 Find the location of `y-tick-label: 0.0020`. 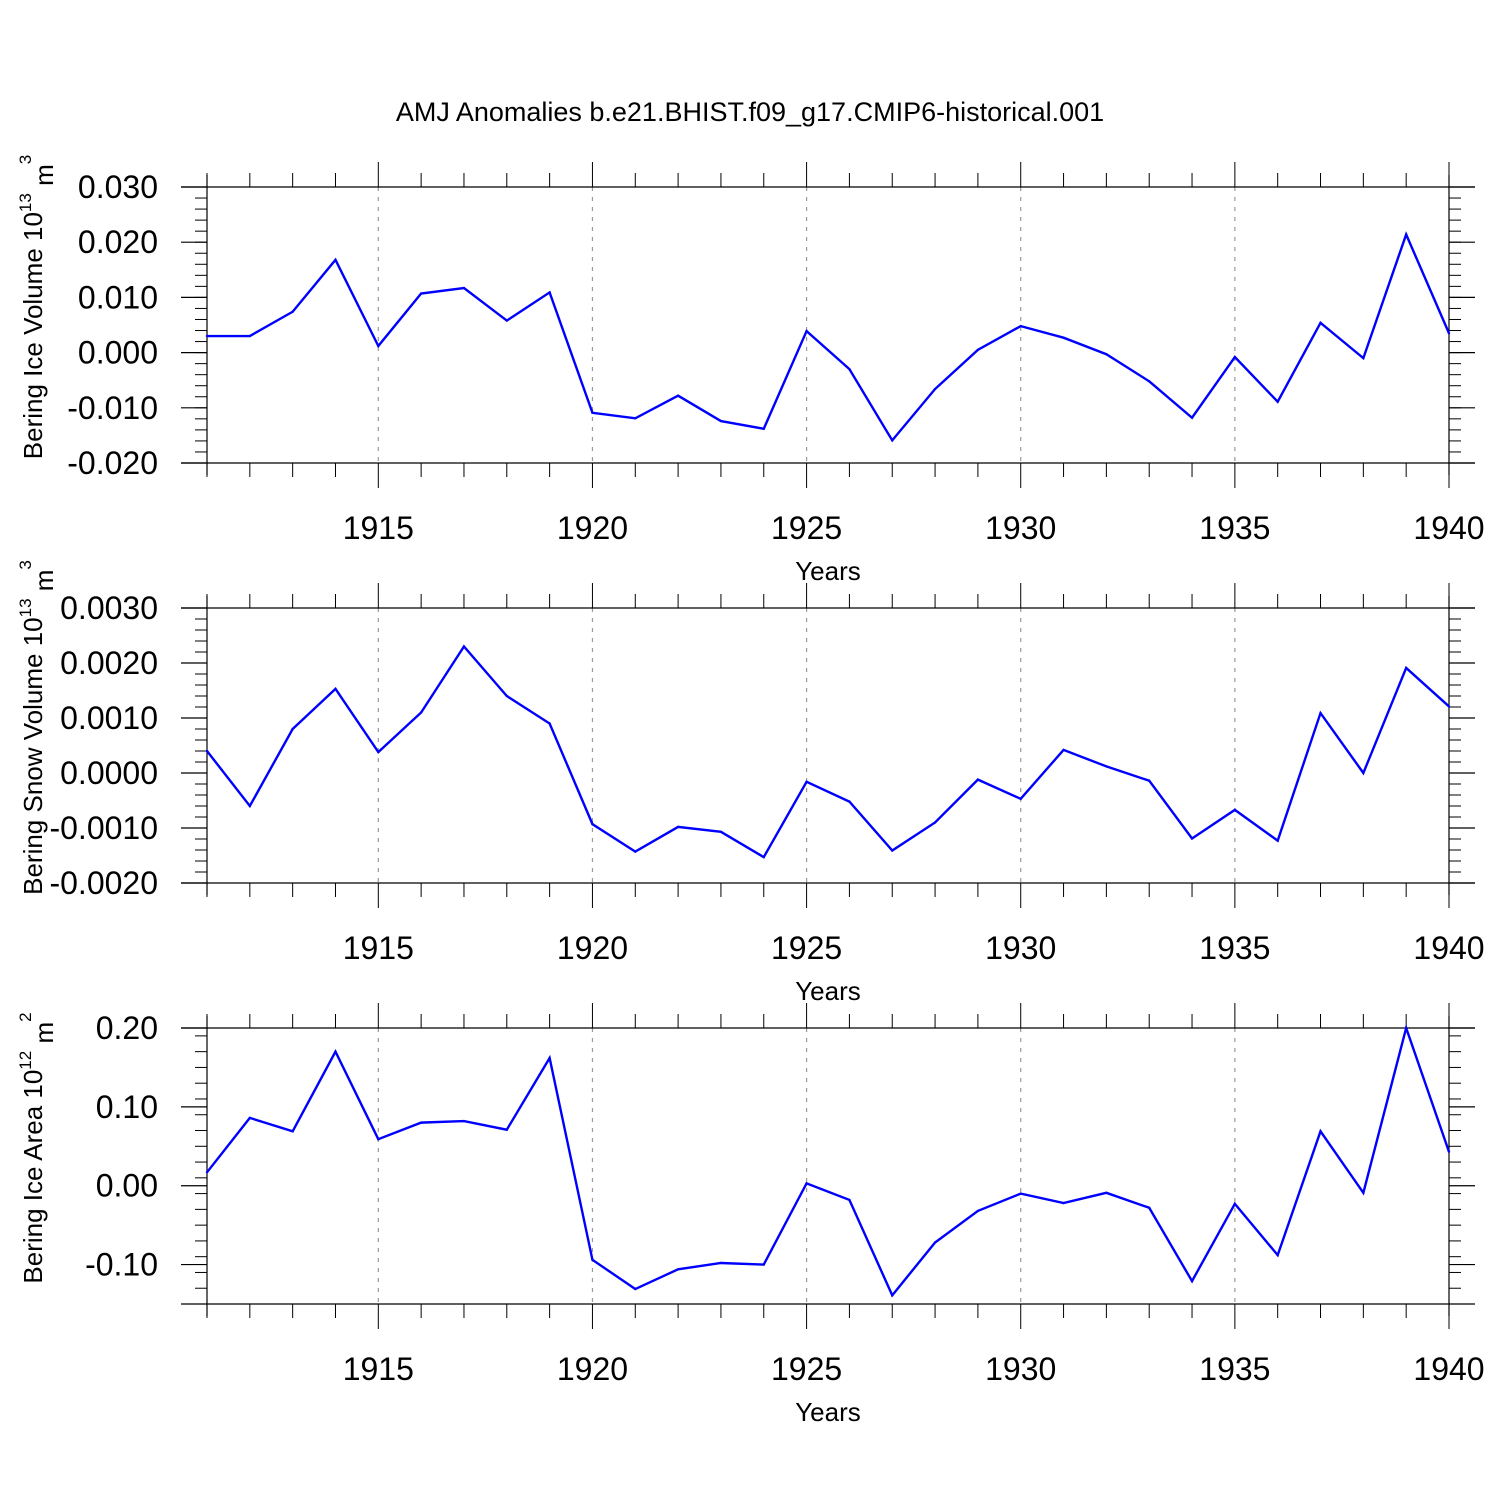

y-tick-label: 0.0020 is located at coordinates (109, 663).